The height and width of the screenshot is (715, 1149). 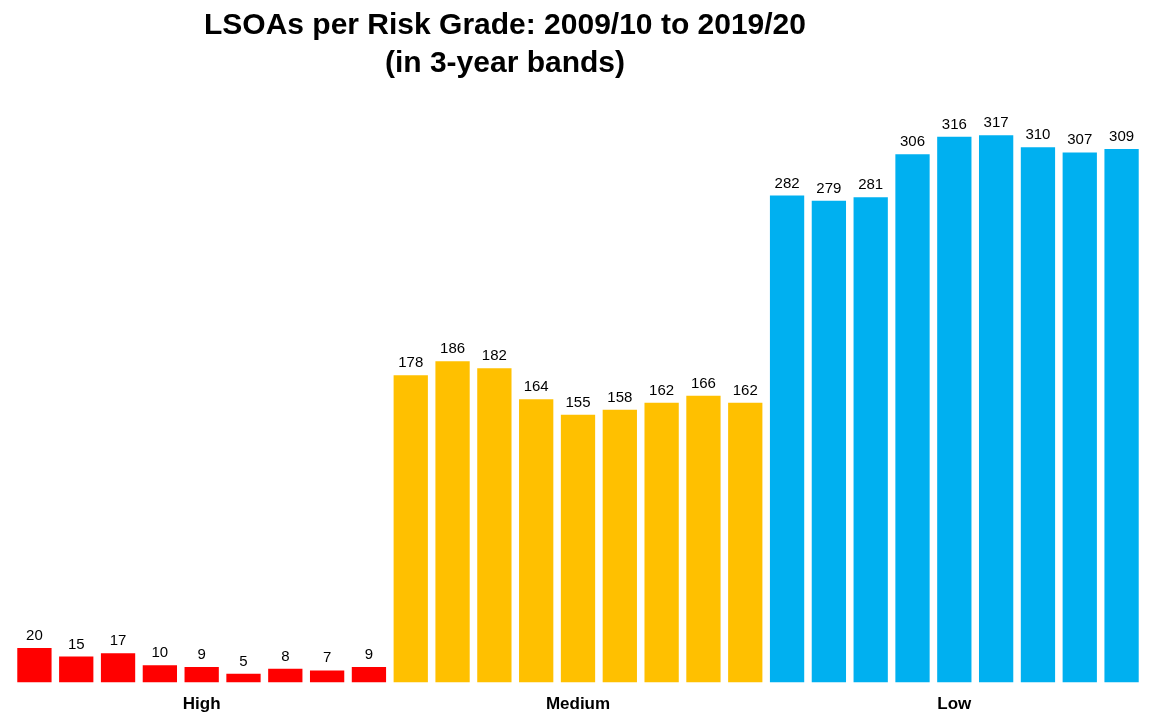 I want to click on data-label: 178, so click(x=411, y=362).